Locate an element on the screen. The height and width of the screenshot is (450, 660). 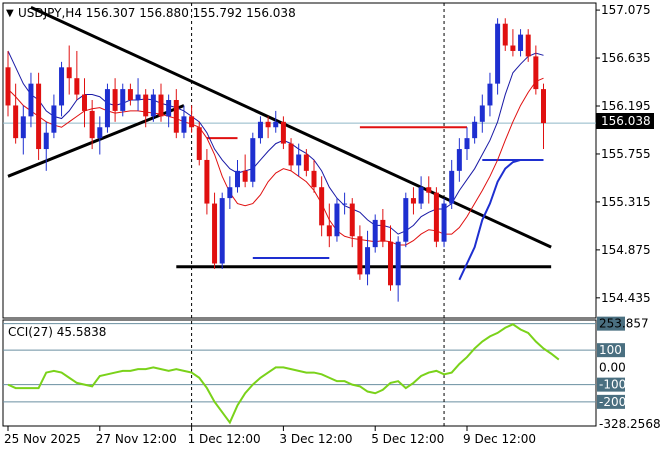
price-tick-label: 155.315 is located at coordinates (626, 202).